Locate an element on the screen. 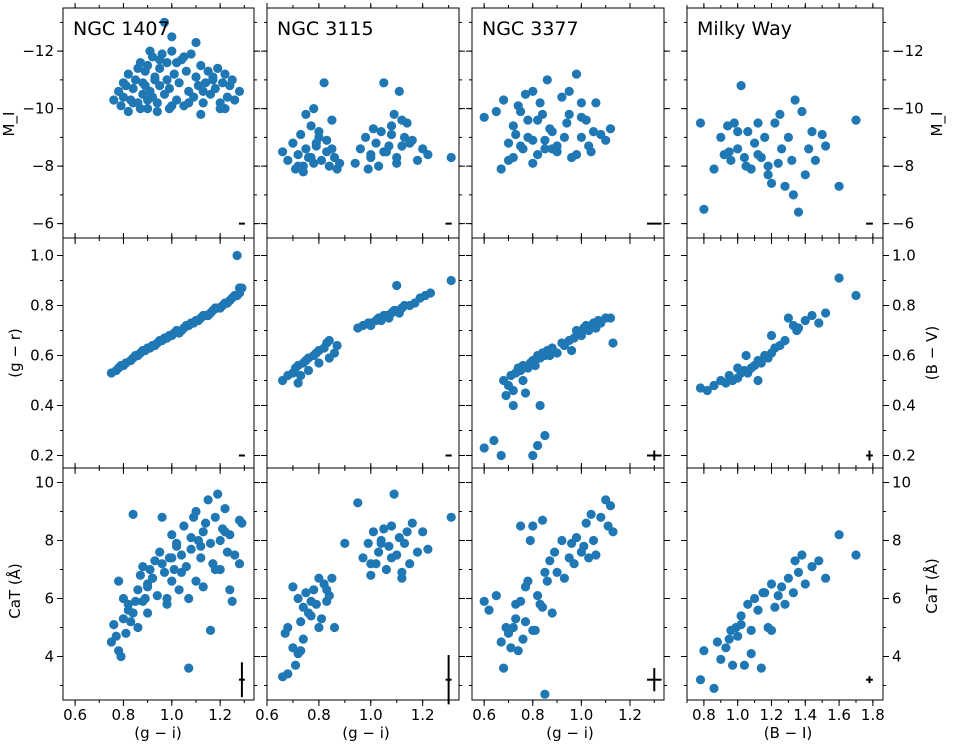 The height and width of the screenshot is (749, 965). ytick-label-right: 4 is located at coordinates (897, 657).